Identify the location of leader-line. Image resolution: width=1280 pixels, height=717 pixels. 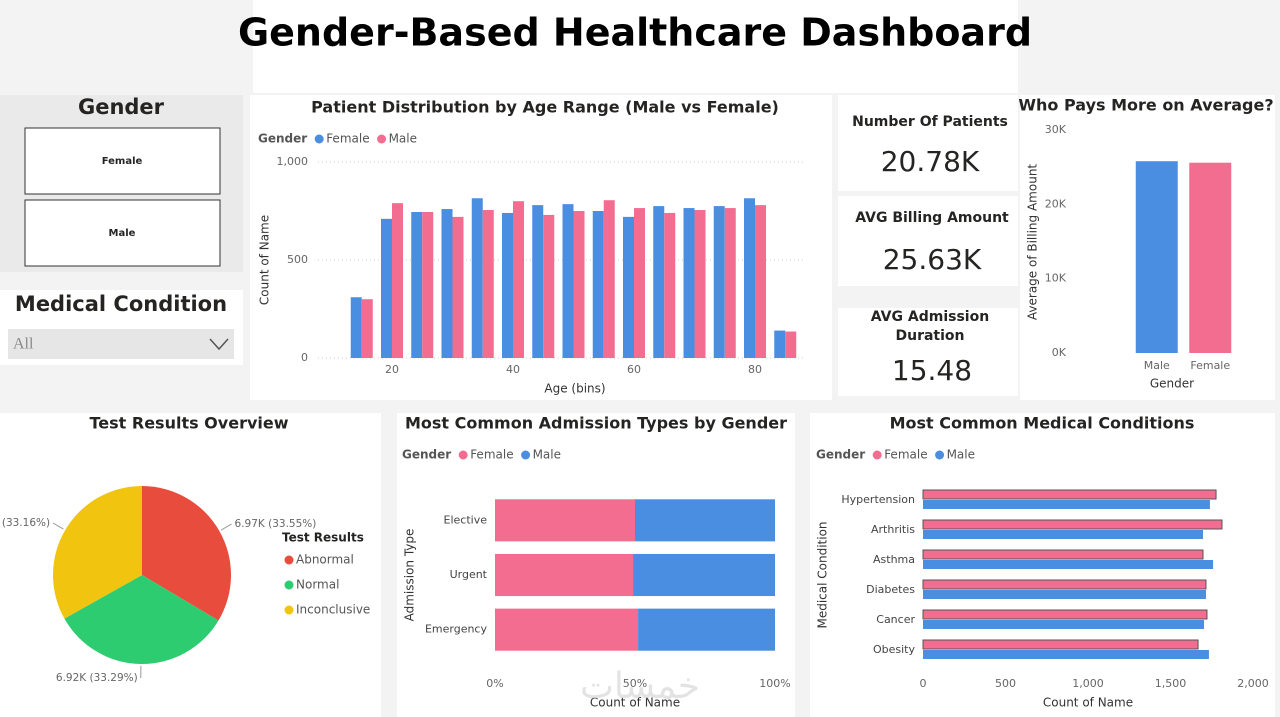
(226, 527).